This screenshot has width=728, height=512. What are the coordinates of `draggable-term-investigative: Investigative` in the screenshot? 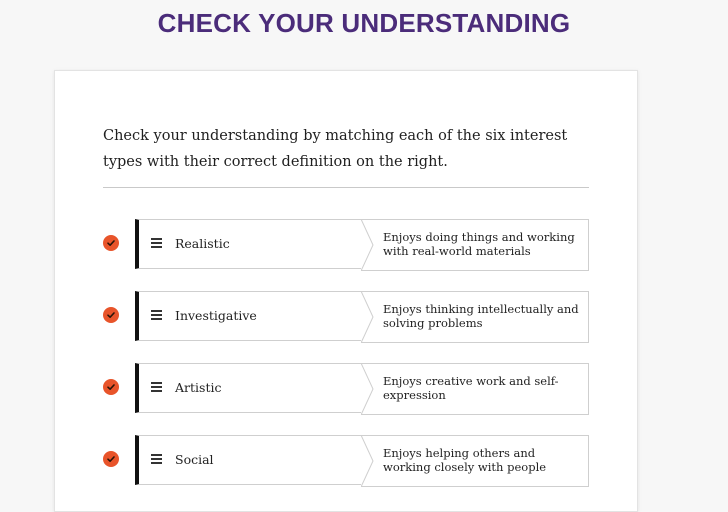 It's located at (248, 316).